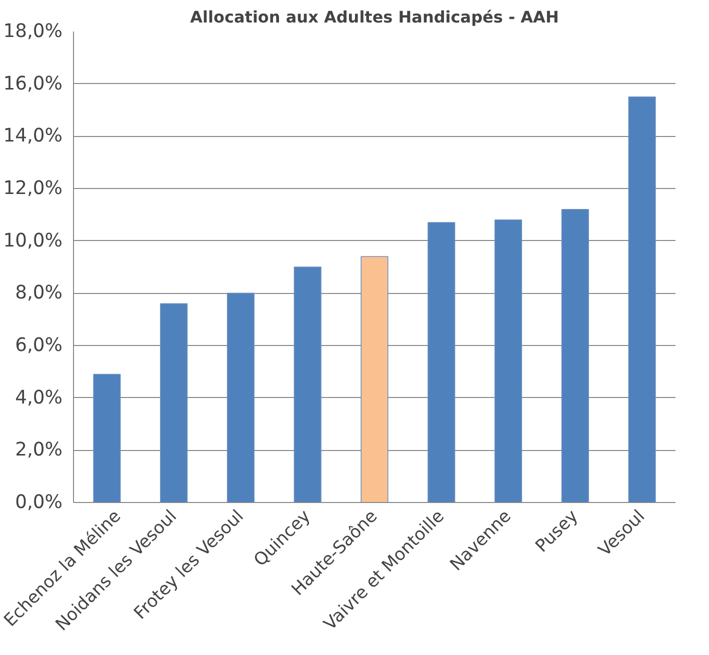 This screenshot has width=709, height=655. I want to click on y-tick-label: 6,0%, so click(39, 345).